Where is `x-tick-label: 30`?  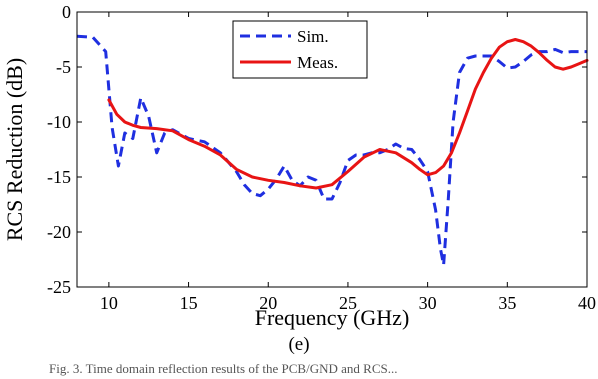 x-tick-label: 30 is located at coordinates (428, 303).